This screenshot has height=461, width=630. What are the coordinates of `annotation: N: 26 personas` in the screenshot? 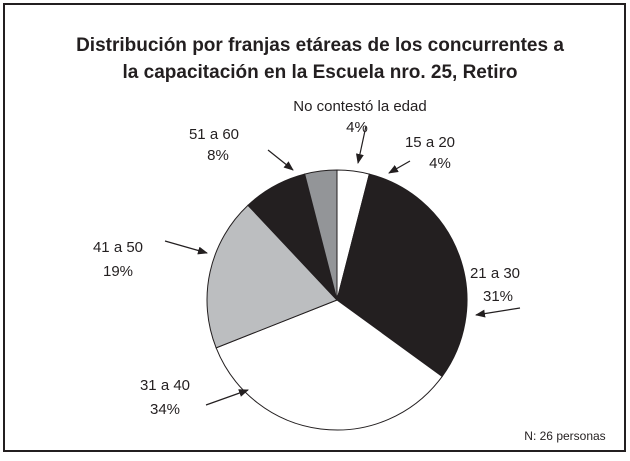 It's located at (564, 436).